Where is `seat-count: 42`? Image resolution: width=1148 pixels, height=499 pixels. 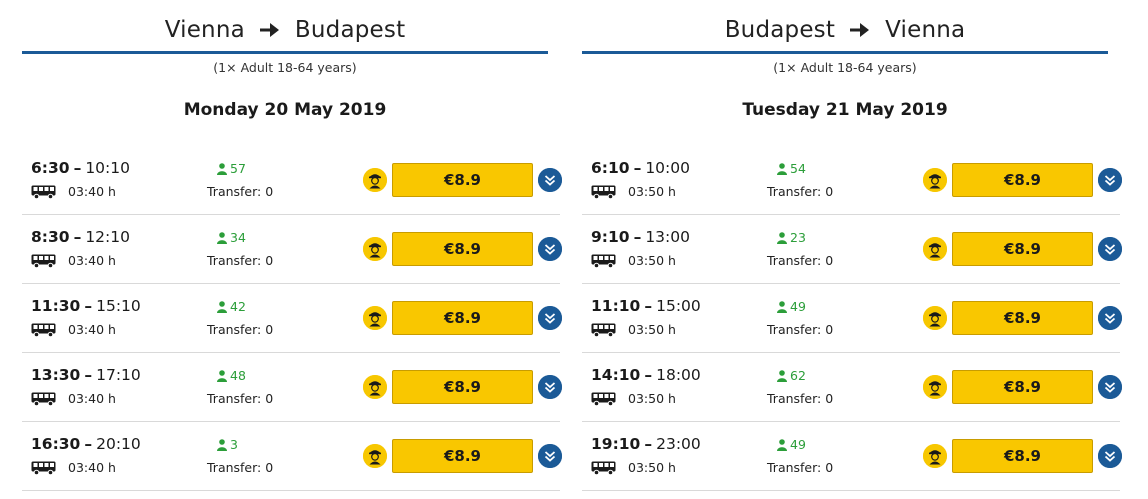 seat-count: 42 is located at coordinates (238, 306).